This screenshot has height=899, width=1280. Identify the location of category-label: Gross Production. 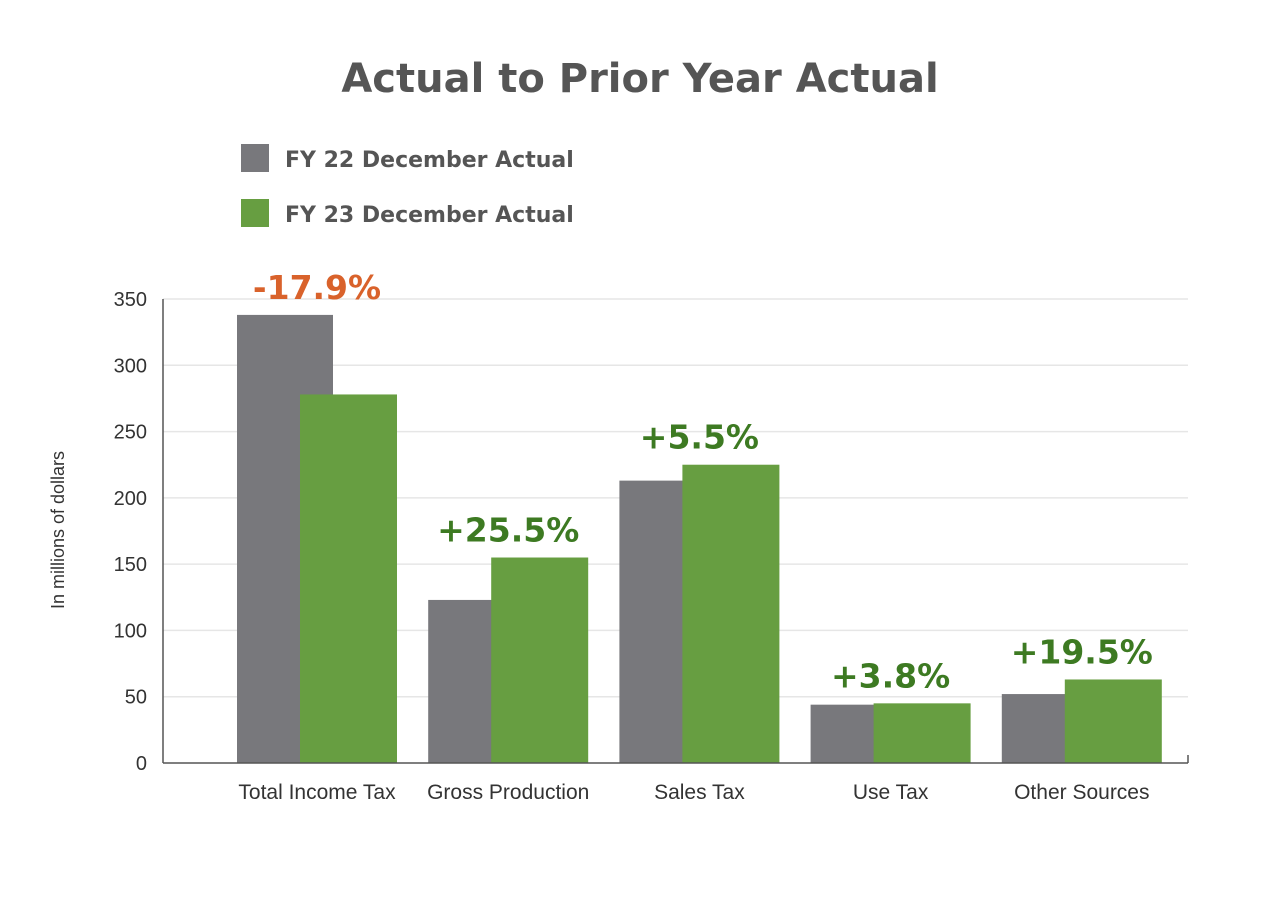
(508, 792).